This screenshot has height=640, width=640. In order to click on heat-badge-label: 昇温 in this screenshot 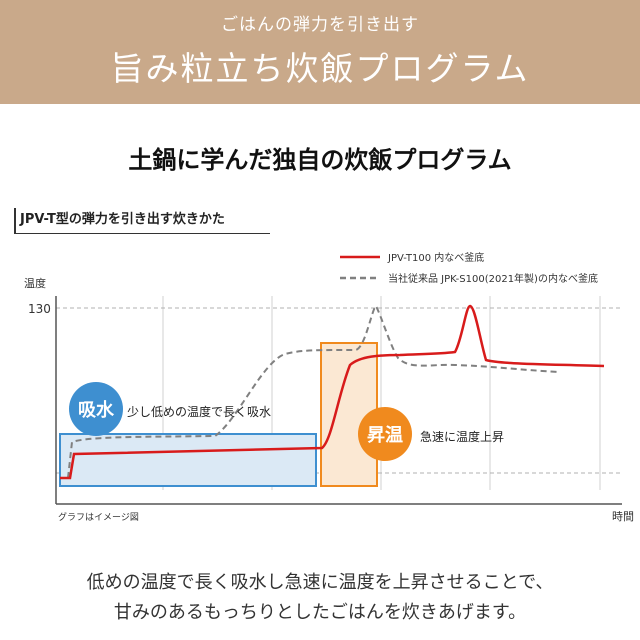, I will do `click(385, 435)`.